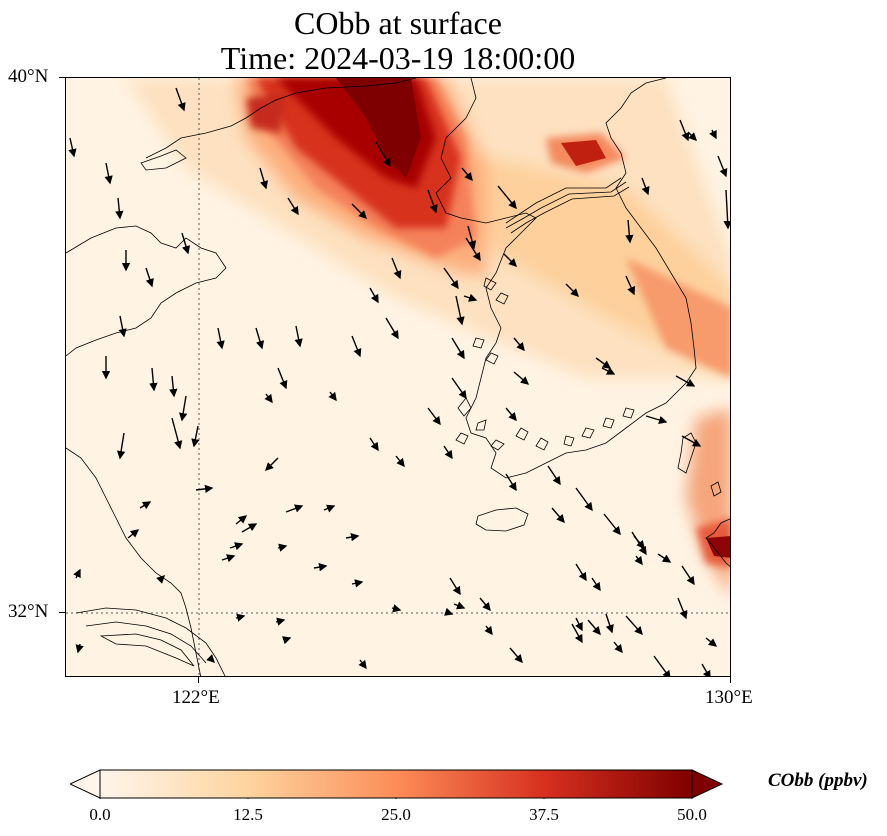 Image resolution: width=887 pixels, height=836 pixels. What do you see at coordinates (28, 76) in the screenshot?
I see `lat-label-40n: 40°N` at bounding box center [28, 76].